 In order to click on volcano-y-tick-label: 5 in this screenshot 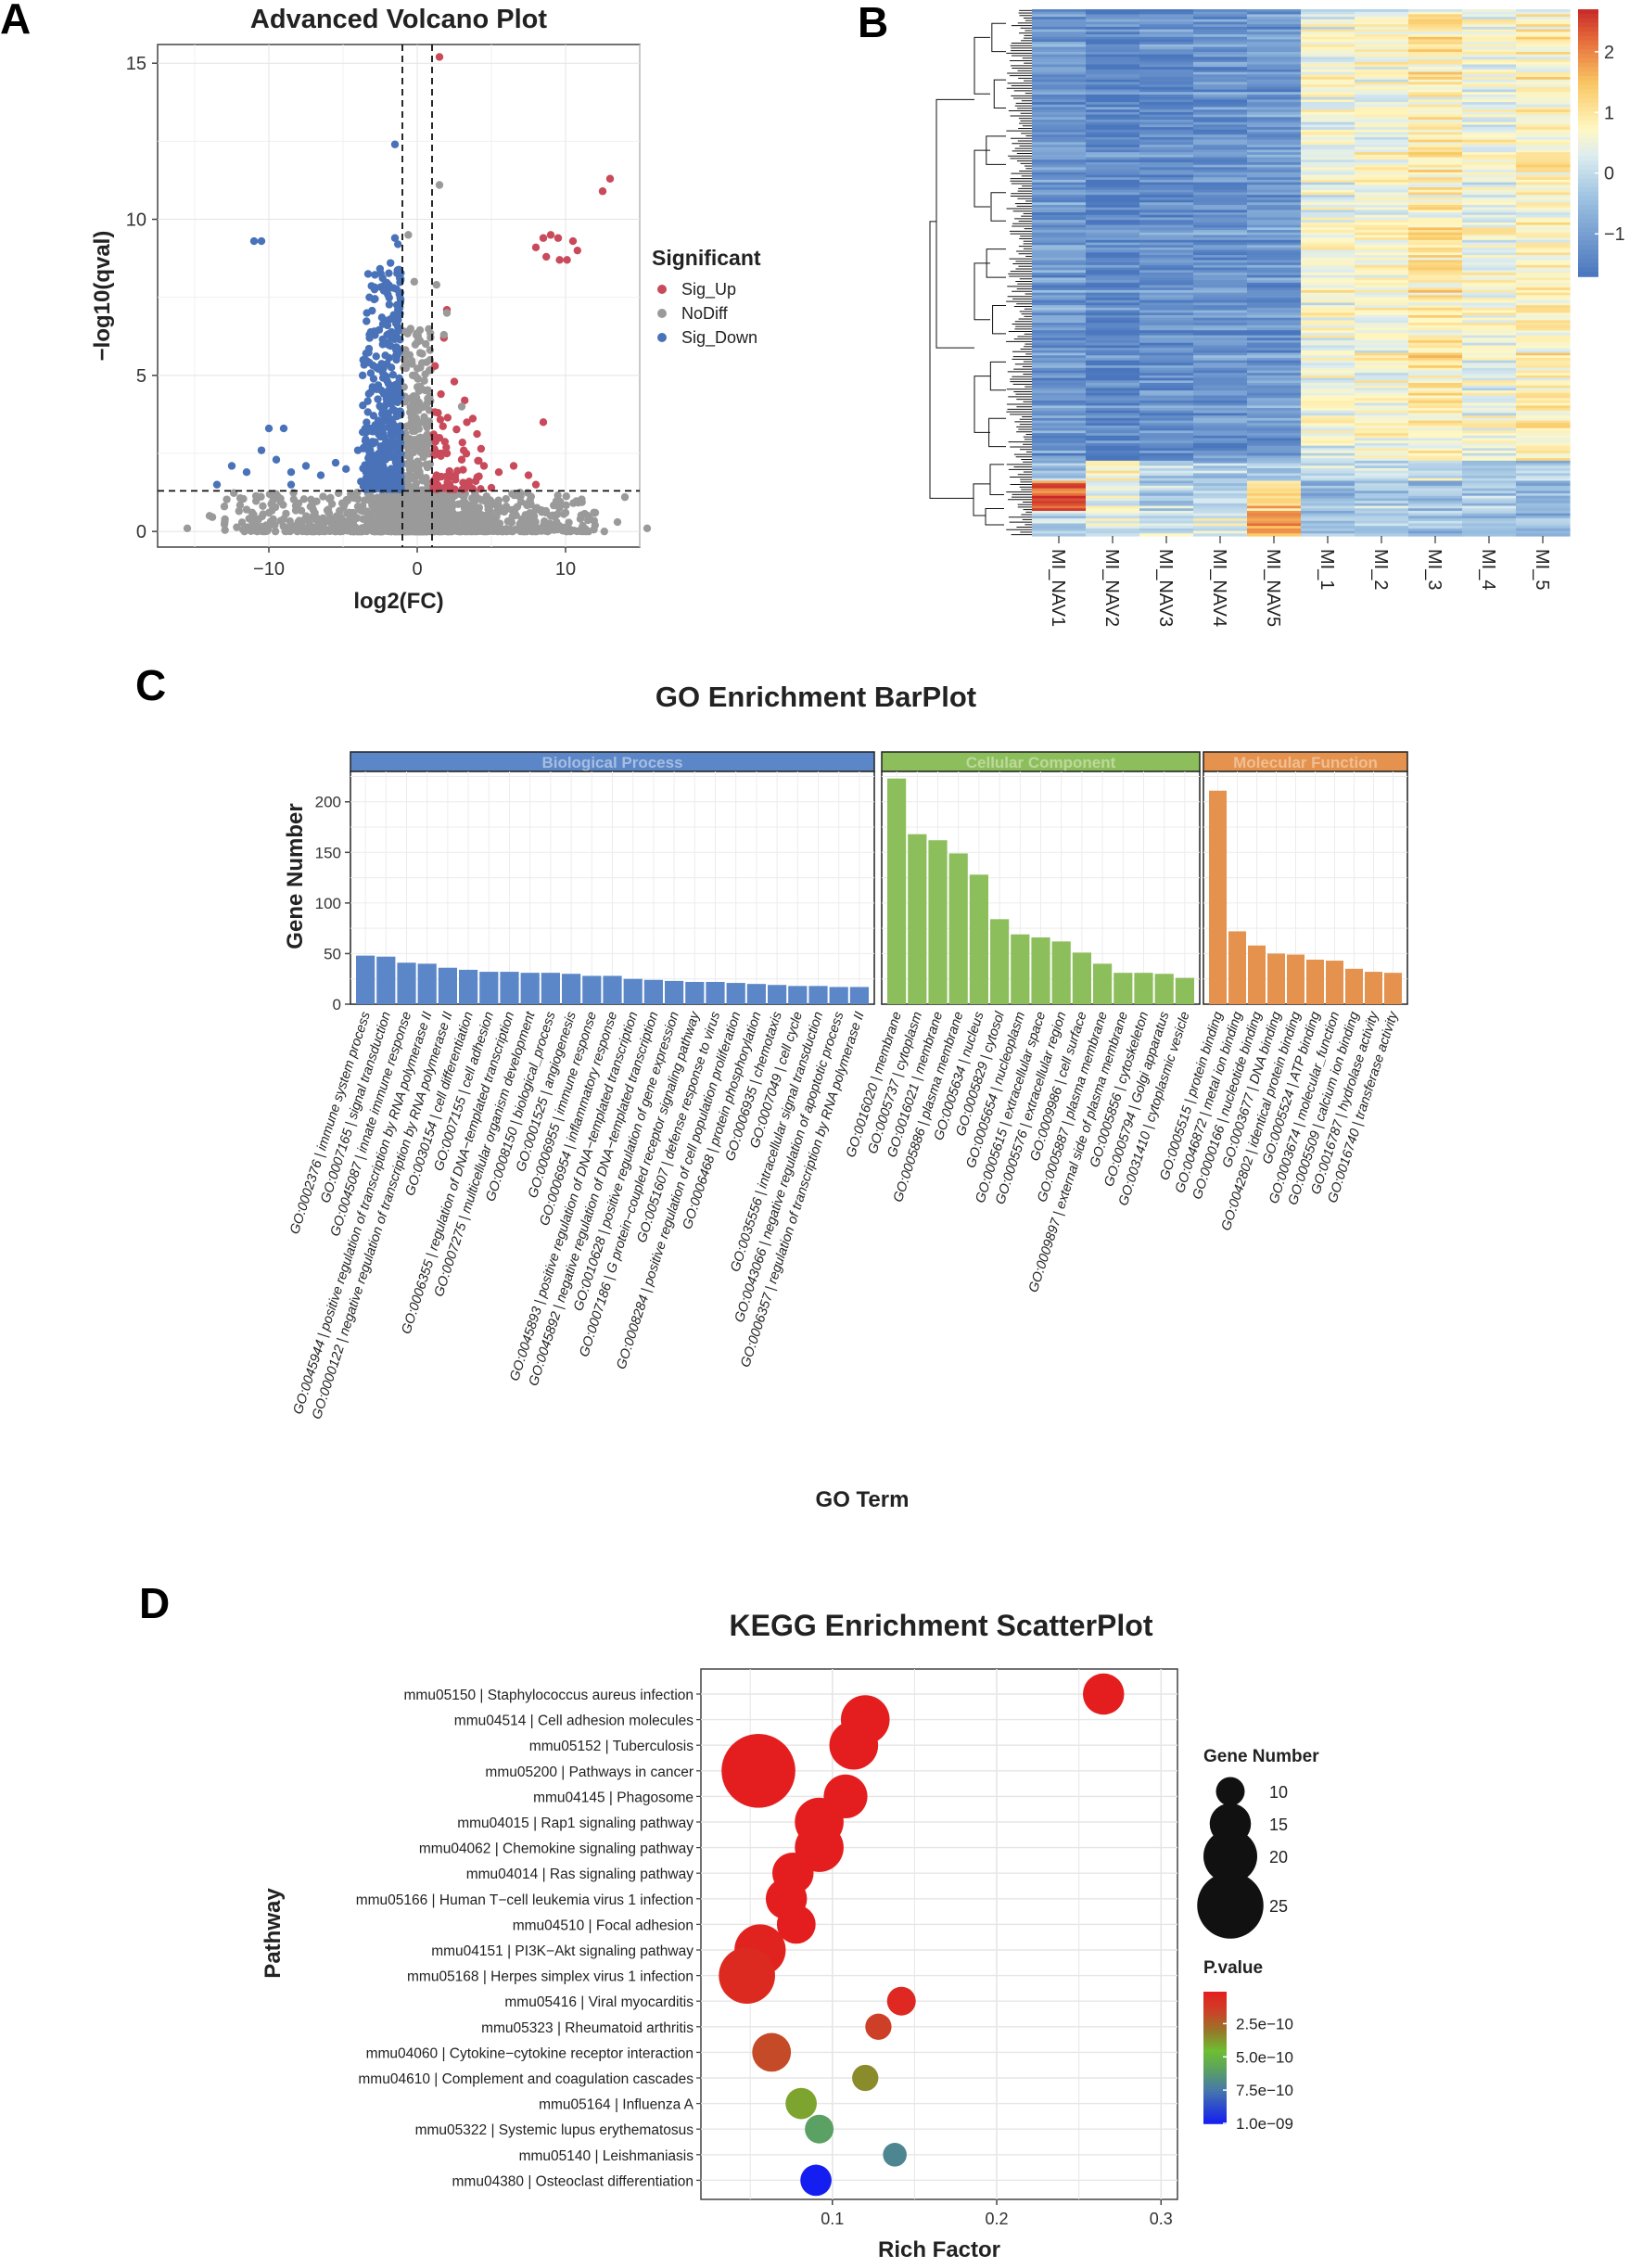, I will do `click(141, 376)`.